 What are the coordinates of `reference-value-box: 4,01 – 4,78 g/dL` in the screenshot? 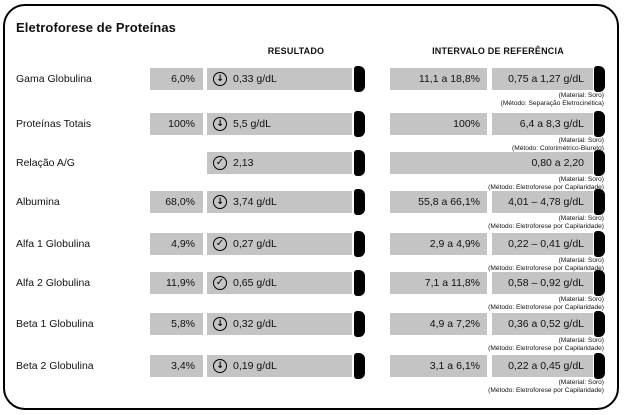 It's located at (542, 202).